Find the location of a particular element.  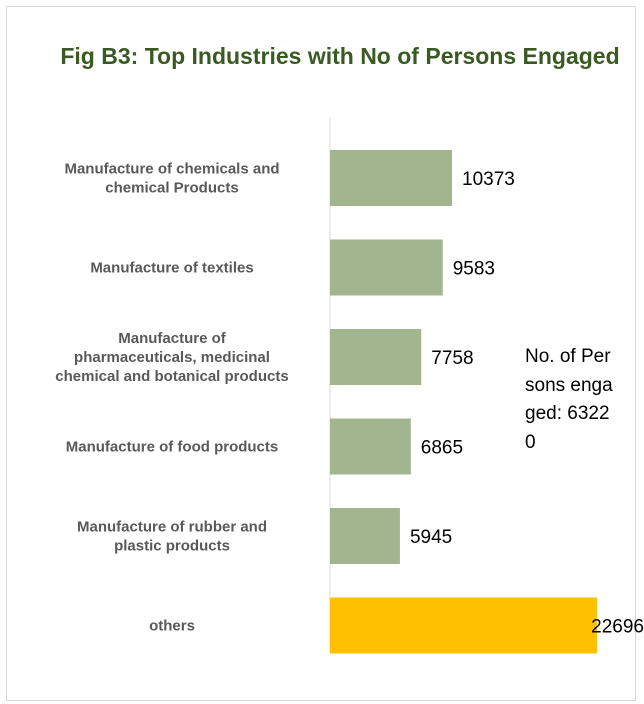

category-label-1-line-0: Manufacture of textiles is located at coordinates (171, 268).